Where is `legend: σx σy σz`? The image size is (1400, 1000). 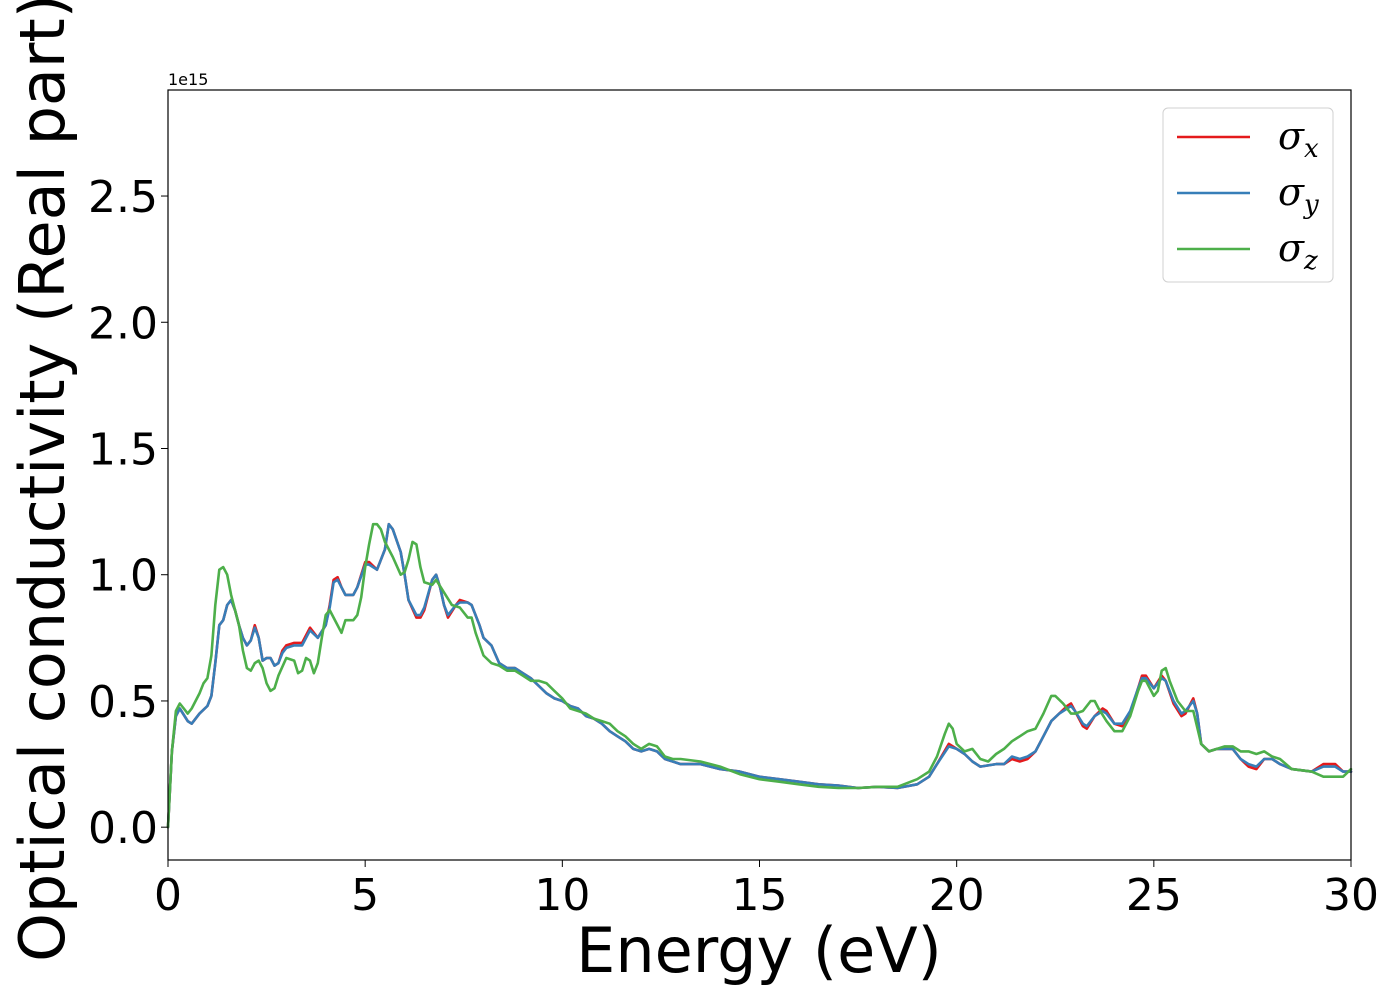
legend: σx σy σz is located at coordinates (1248, 195).